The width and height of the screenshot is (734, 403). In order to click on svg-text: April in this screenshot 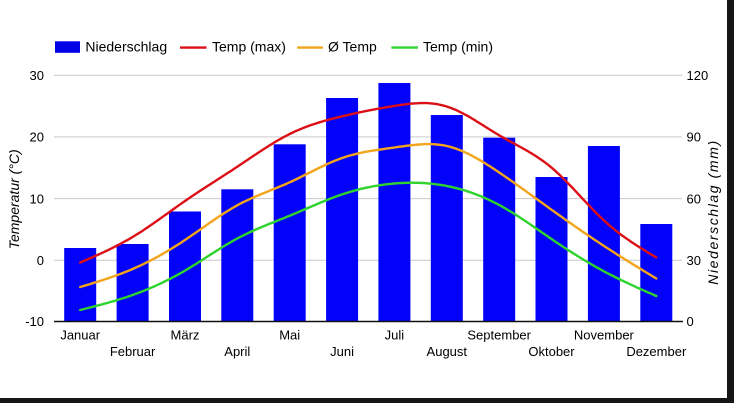, I will do `click(237, 351)`.